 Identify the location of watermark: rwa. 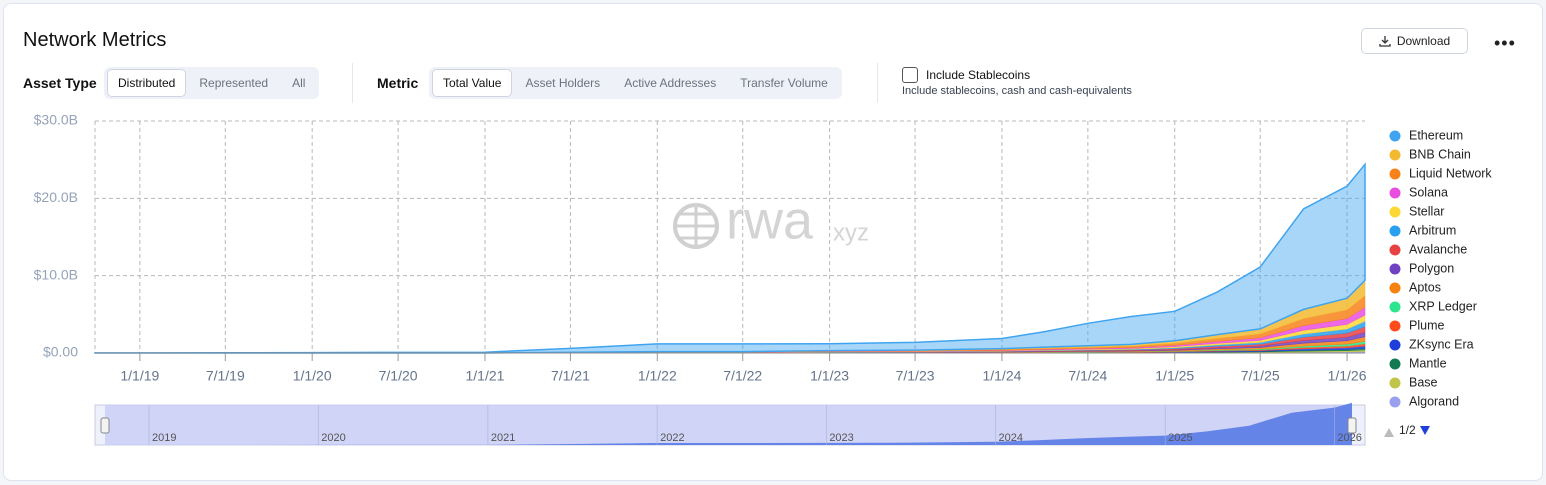
(770, 220).